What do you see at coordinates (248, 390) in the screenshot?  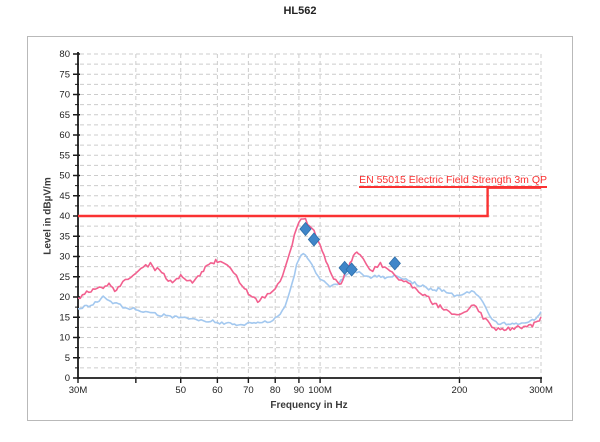 I see `x-tick-label: 70` at bounding box center [248, 390].